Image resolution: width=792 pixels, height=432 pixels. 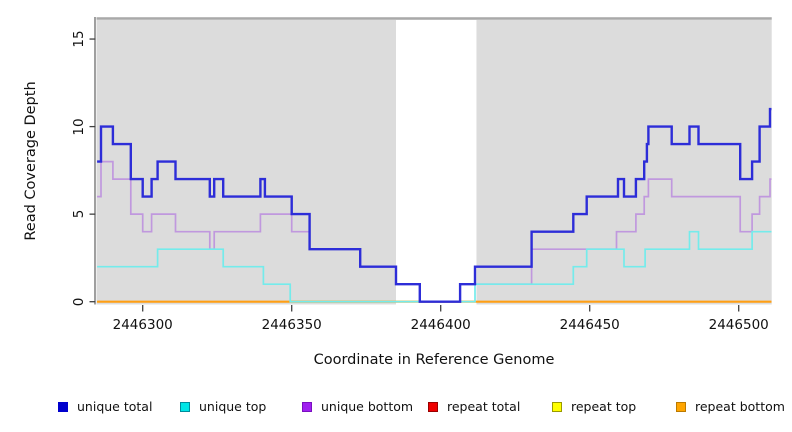 What do you see at coordinates (79, 127) in the screenshot?
I see `y-tick-label: 10` at bounding box center [79, 127].